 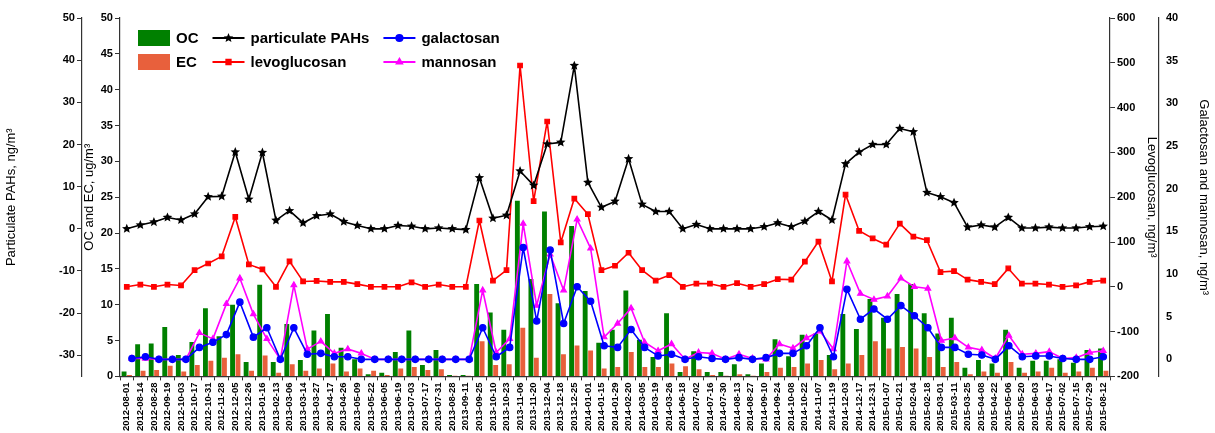 I want to click on x-tick-label: 2014-02-20, so click(x=628, y=407).